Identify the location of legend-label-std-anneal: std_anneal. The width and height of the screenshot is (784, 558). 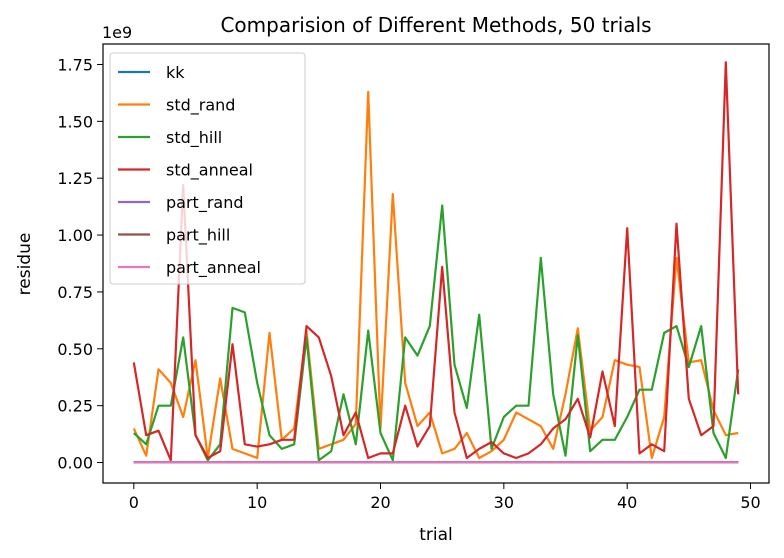
(209, 171).